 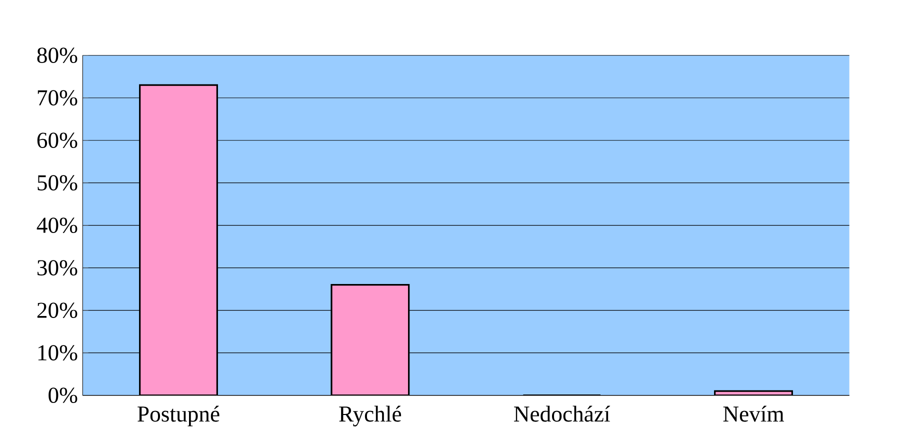 I want to click on y-tick-label: 80%, so click(x=57, y=56).